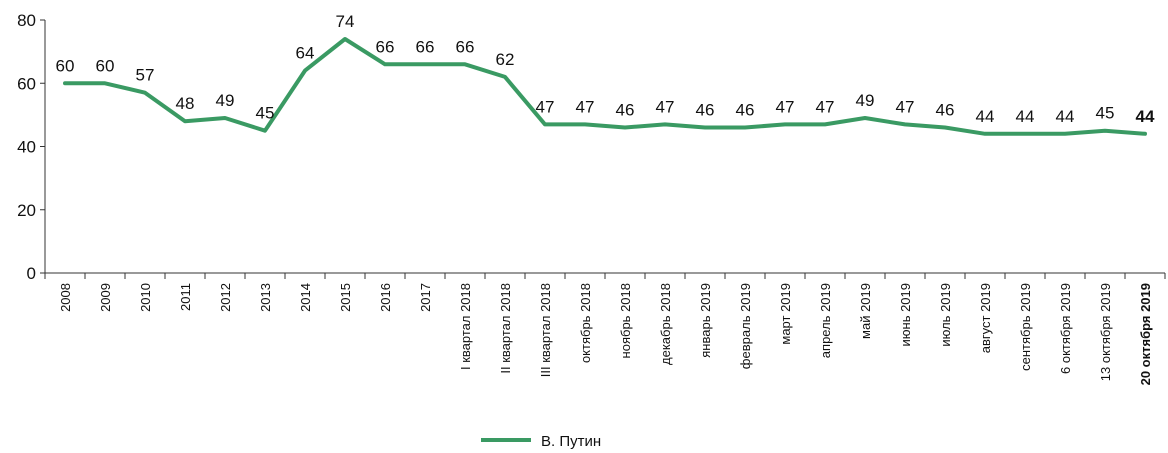 This screenshot has height=453, width=1168. I want to click on data-label: 57, so click(145, 75).